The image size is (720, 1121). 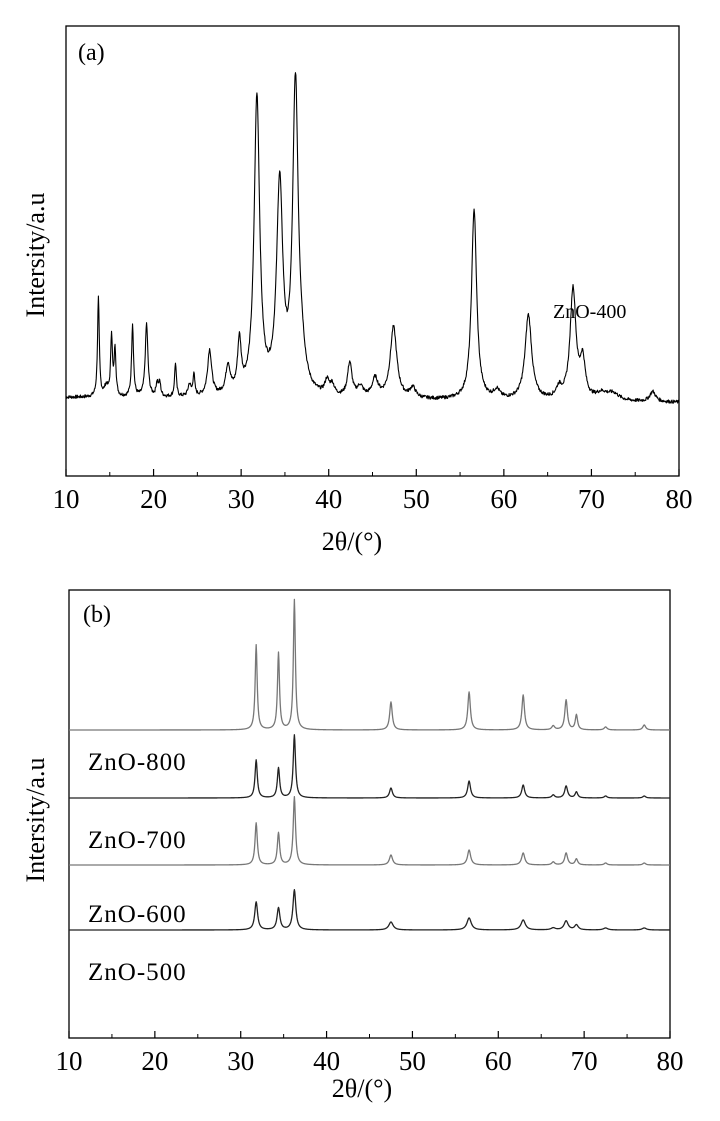 What do you see at coordinates (137, 762) in the screenshot?
I see `series-label: ZnO-800` at bounding box center [137, 762].